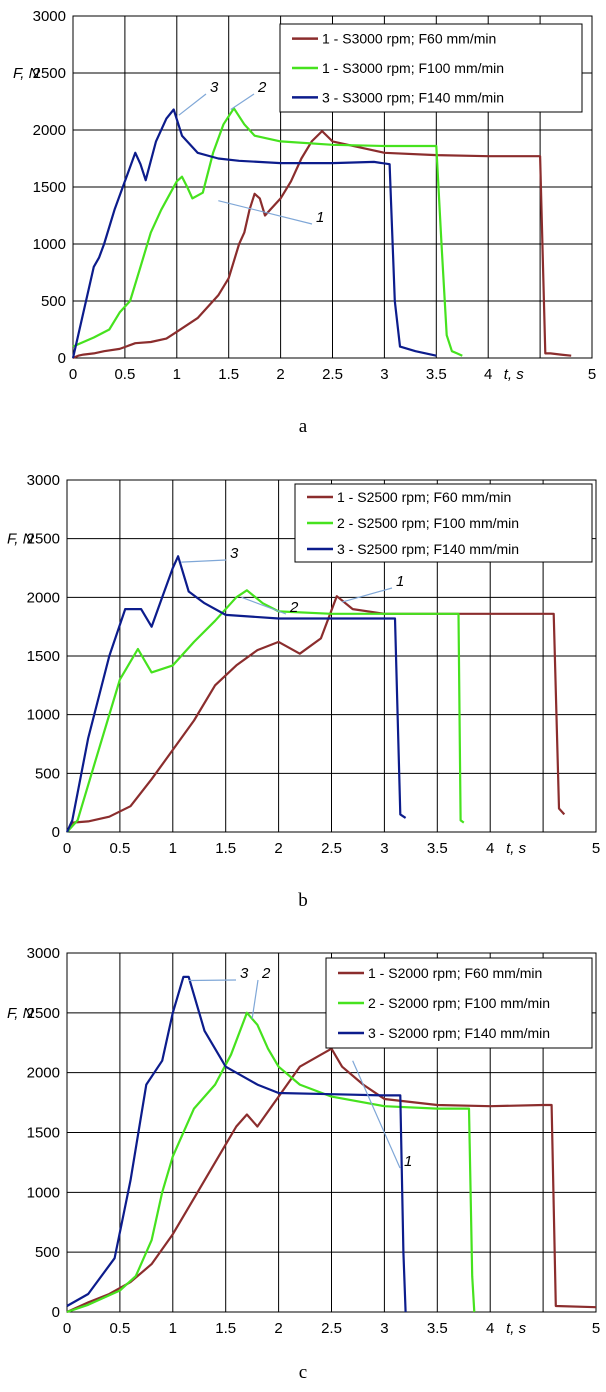 The image size is (606, 1392). Describe the element at coordinates (413, 97) in the screenshot. I see `legend-label: 3 - S3000 rpm; F140 mm/min` at that location.